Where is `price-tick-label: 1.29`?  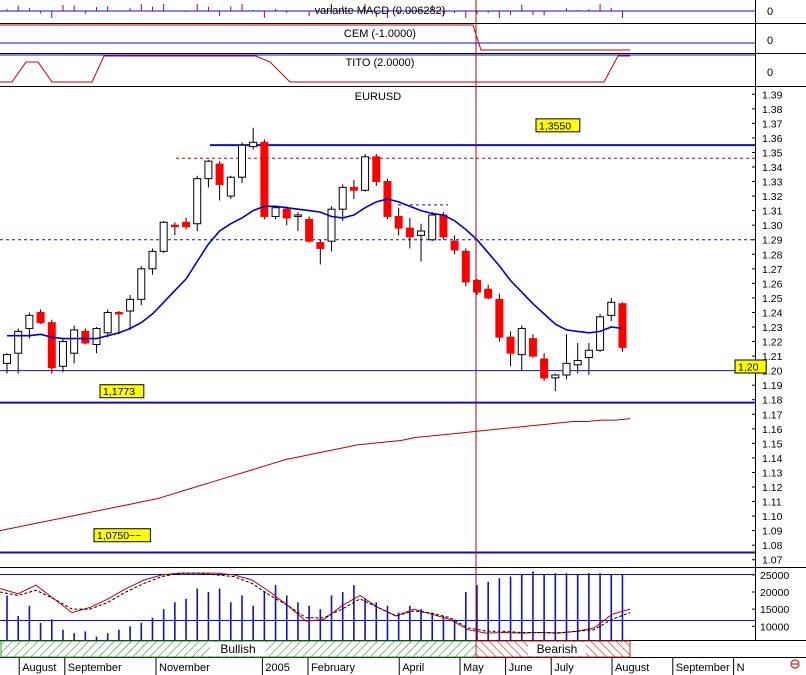
price-tick-label: 1.29 is located at coordinates (772, 241).